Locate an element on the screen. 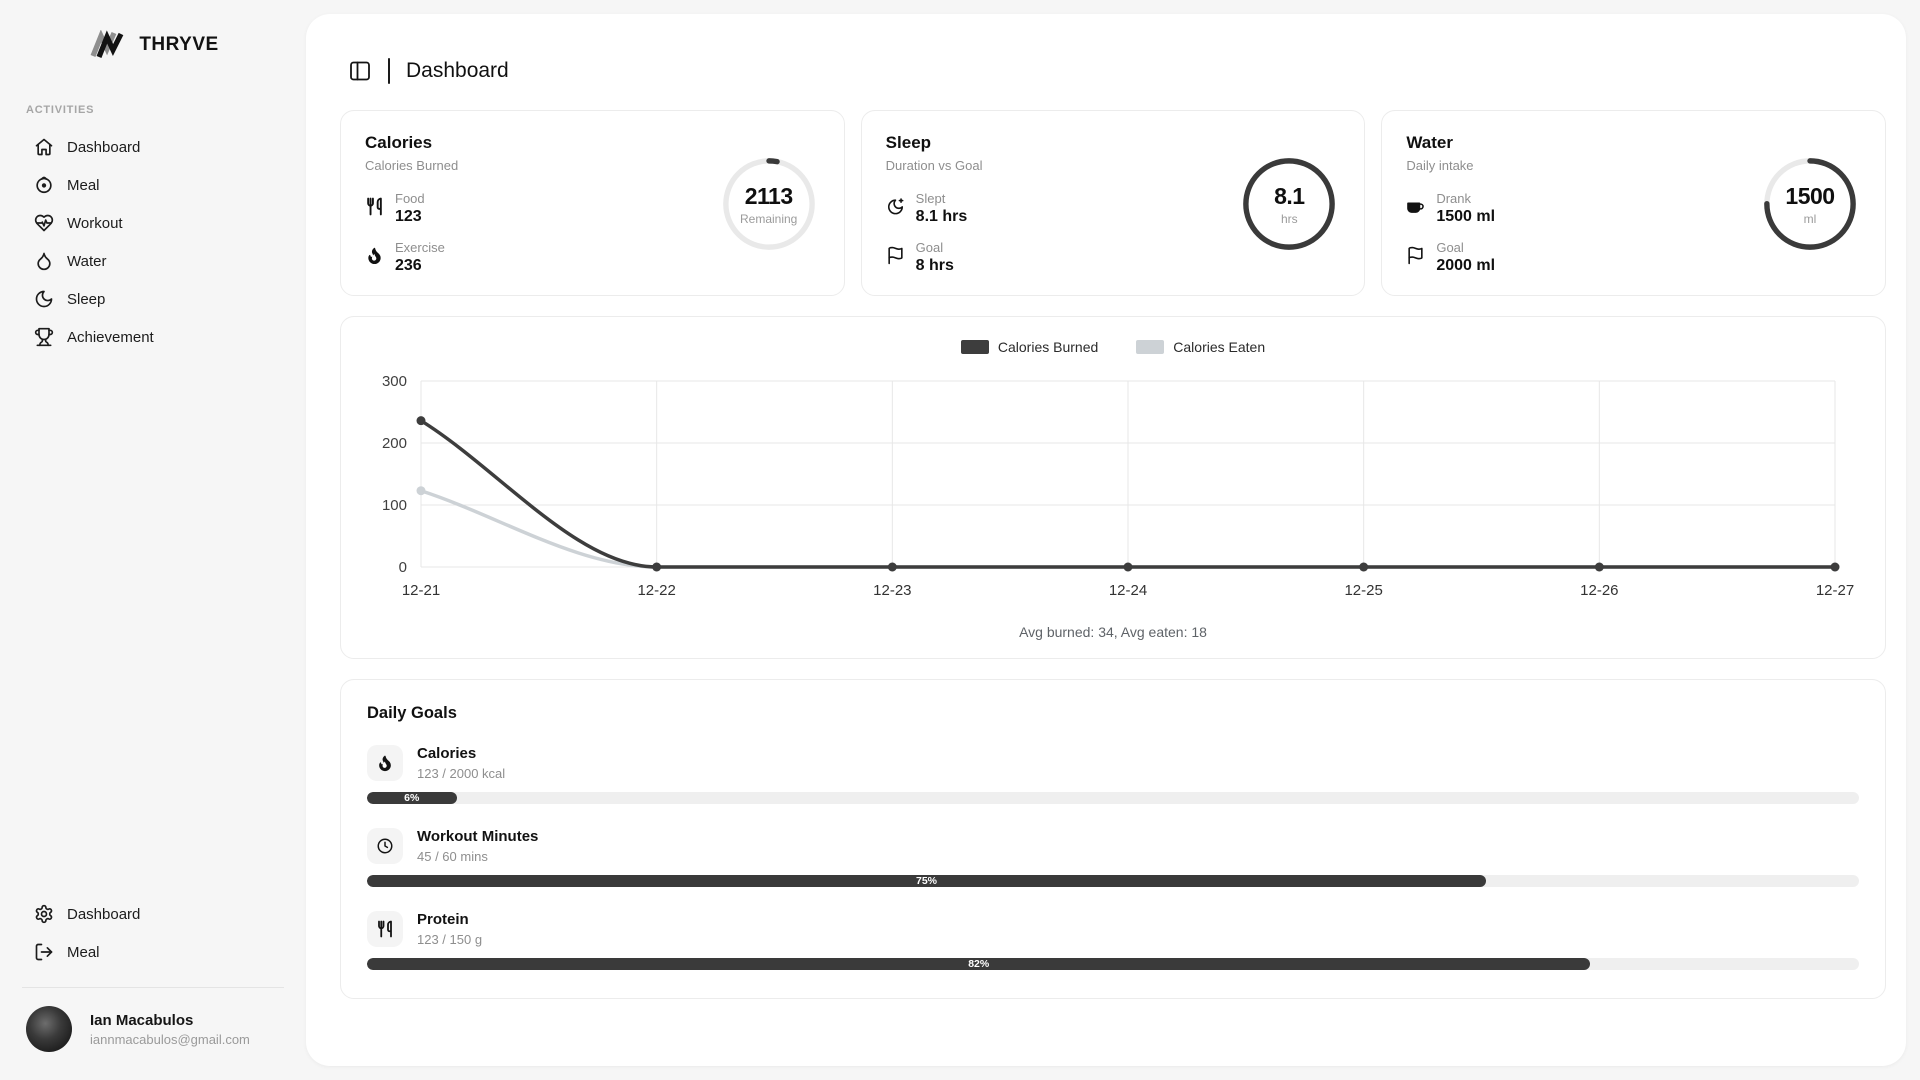 The width and height of the screenshot is (1920, 1080). goal-progress-text: 123 / 2000 kcal is located at coordinates (461, 773).